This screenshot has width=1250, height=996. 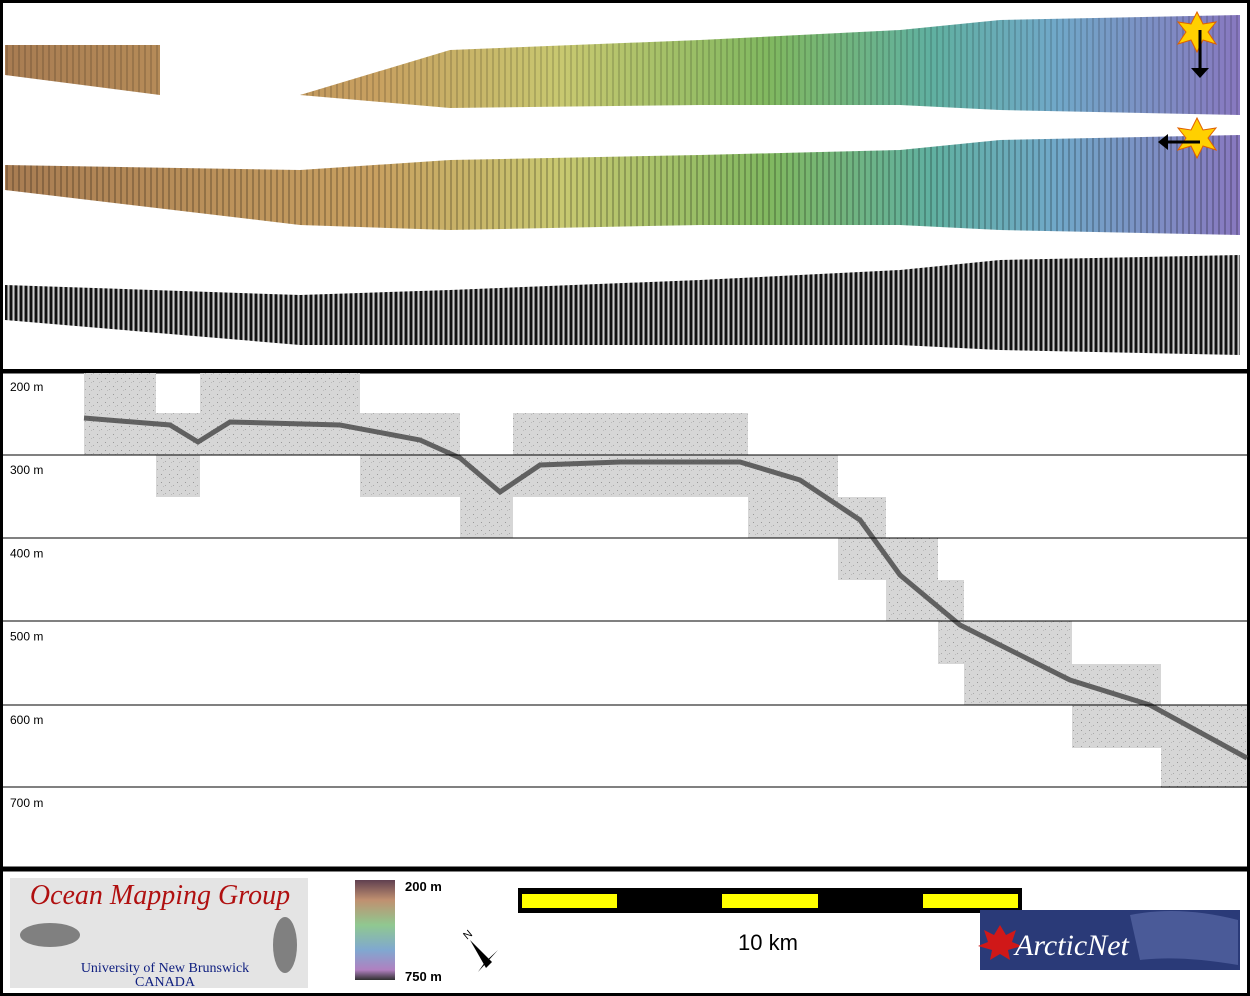 I want to click on logo-university: University of New Brunswick, so click(x=165, y=968).